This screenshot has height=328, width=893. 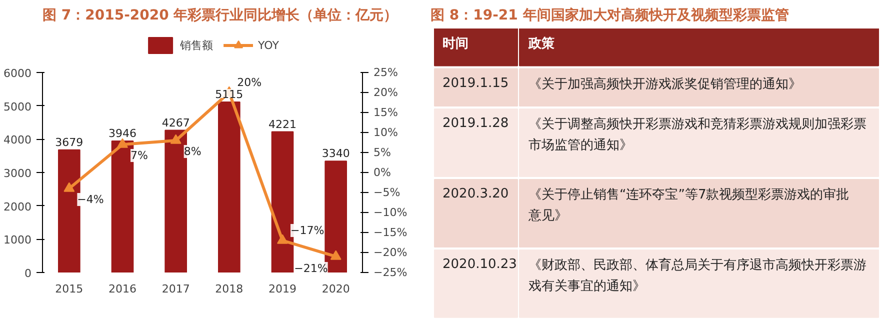 I want to click on y2-tick-label: −10%, so click(x=391, y=212).